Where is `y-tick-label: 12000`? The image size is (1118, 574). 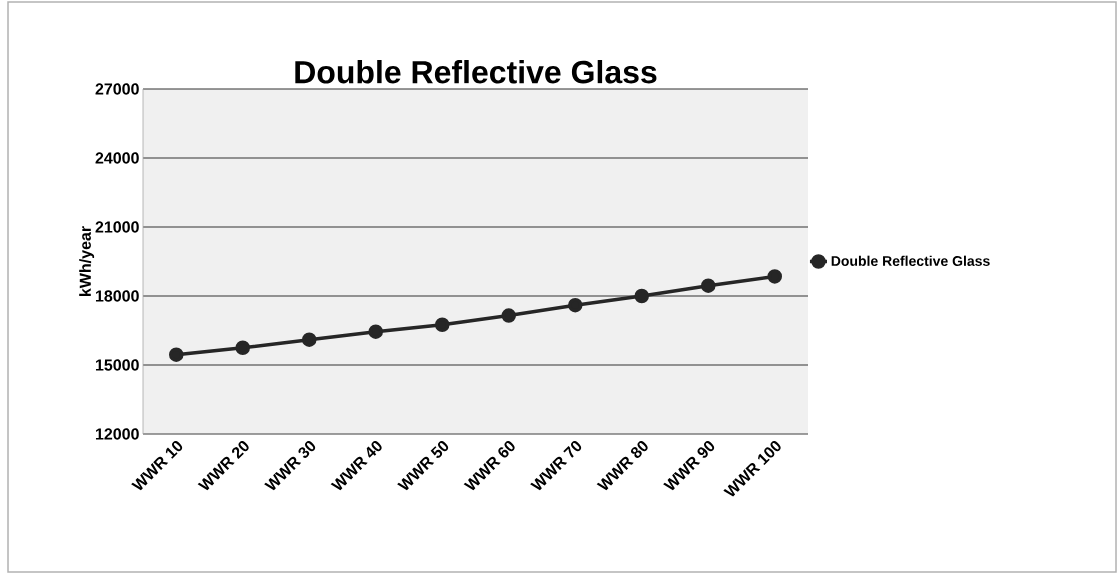 y-tick-label: 12000 is located at coordinates (117, 434).